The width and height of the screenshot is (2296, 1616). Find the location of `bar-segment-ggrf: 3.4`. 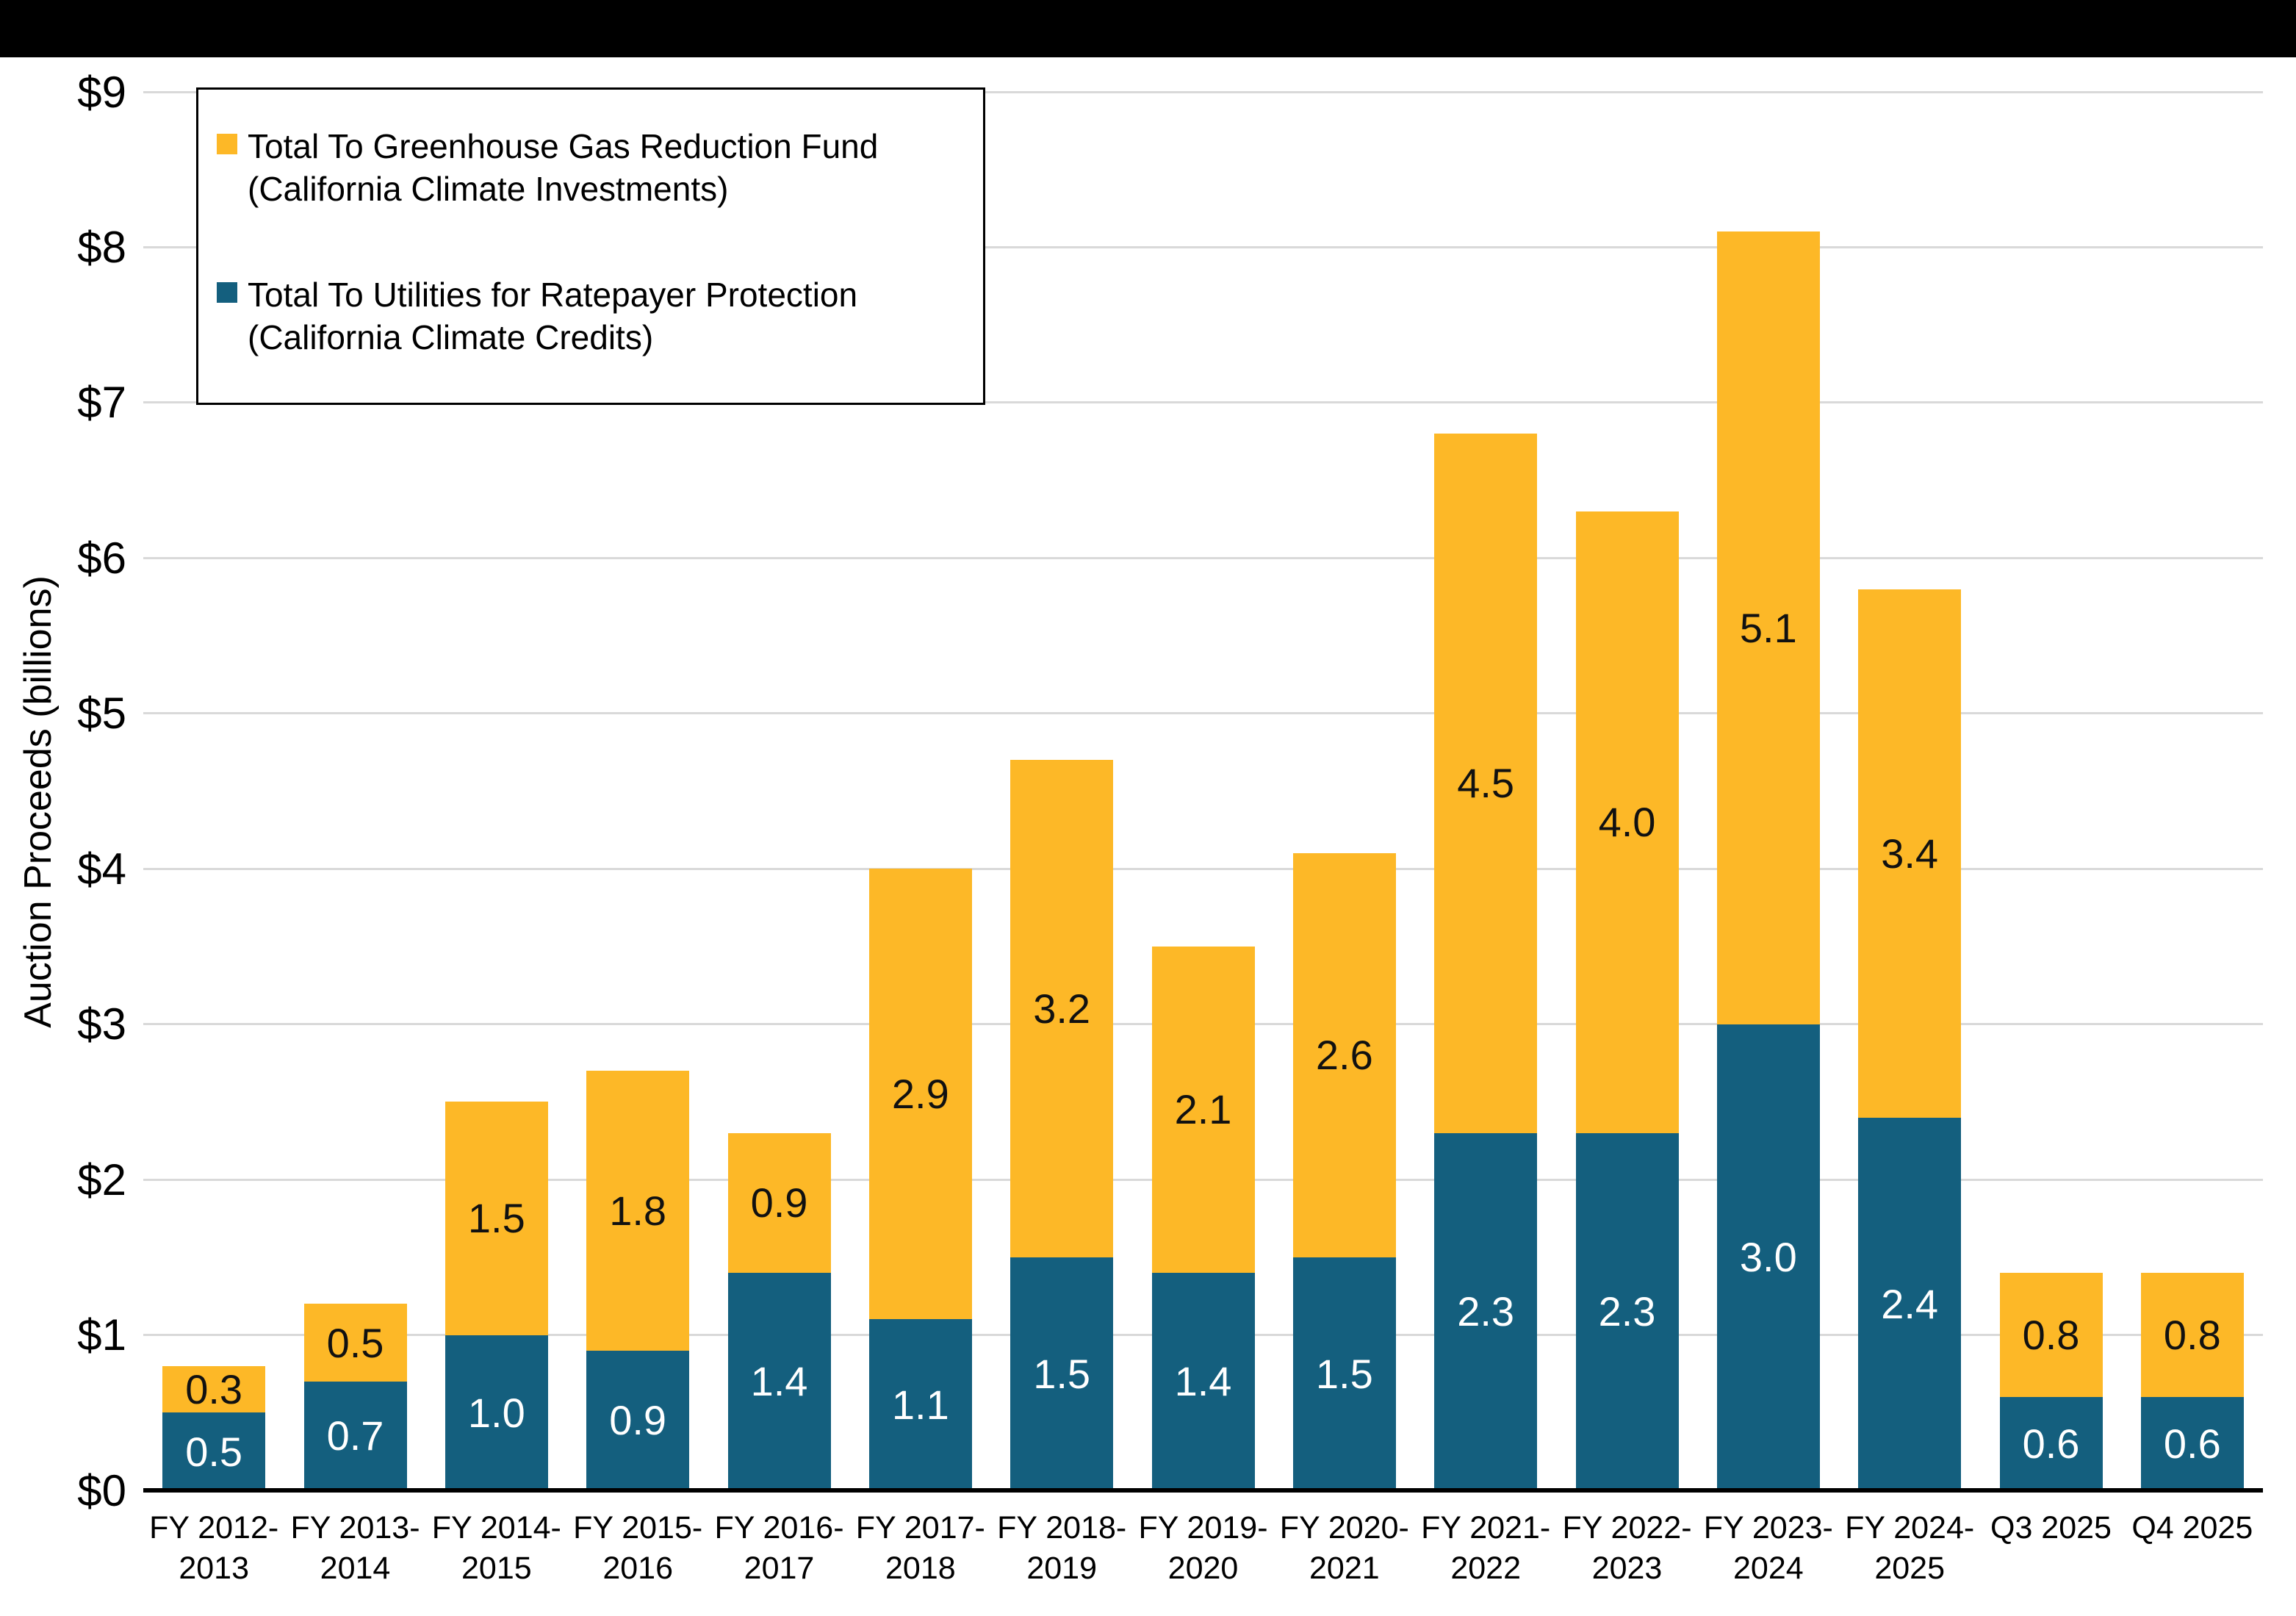

bar-segment-ggrf: 3.4 is located at coordinates (1910, 853).